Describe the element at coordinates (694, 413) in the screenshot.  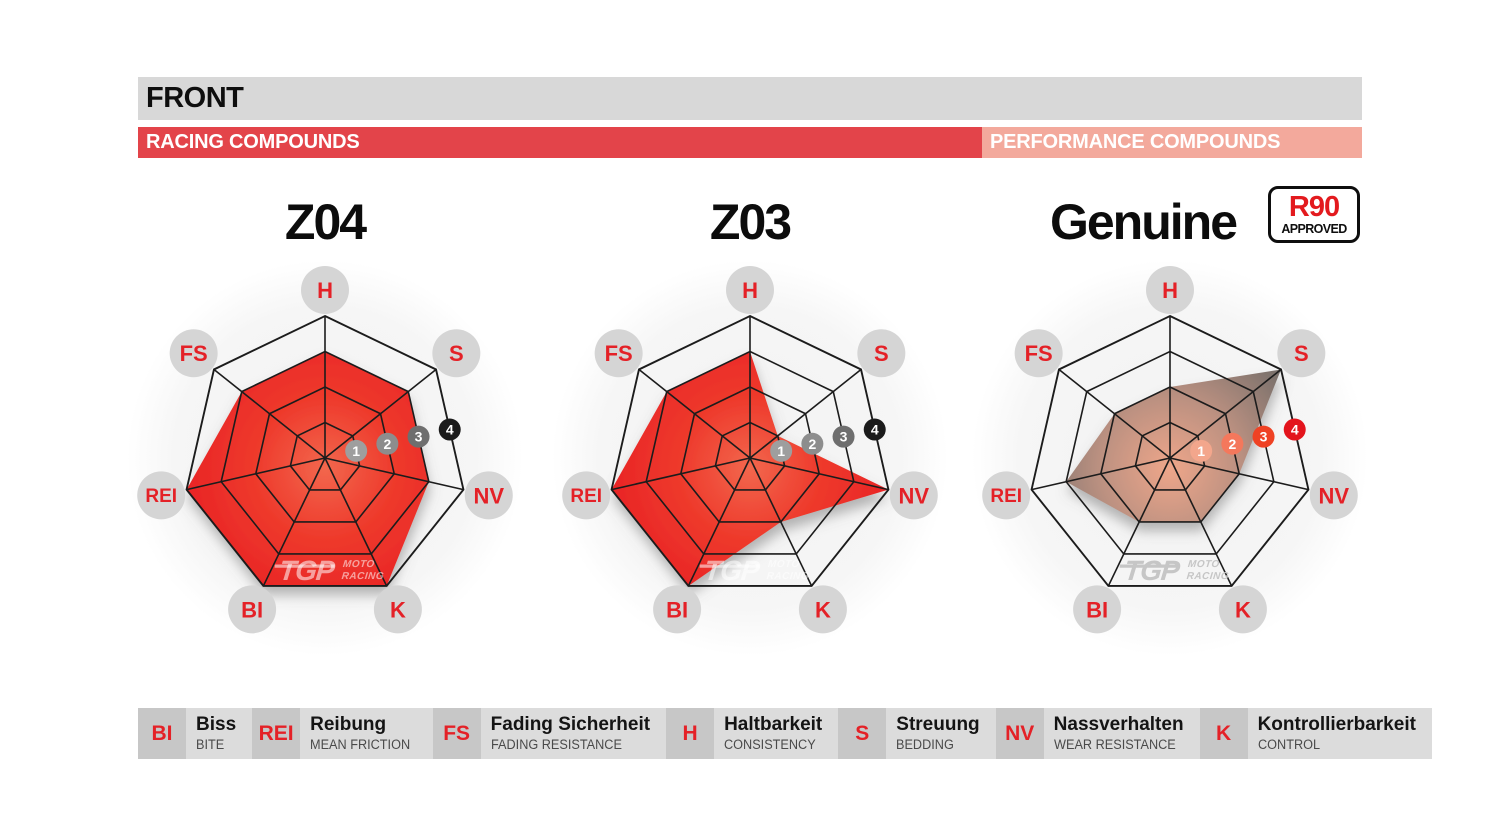
I see `axis-spoke-fs` at that location.